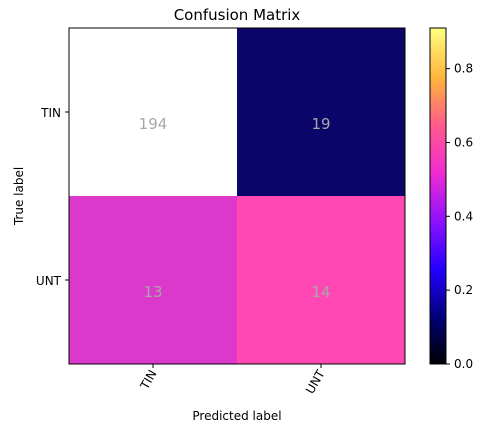 This screenshot has height=431, width=480. I want to click on cell-unt-tin, so click(153, 280).